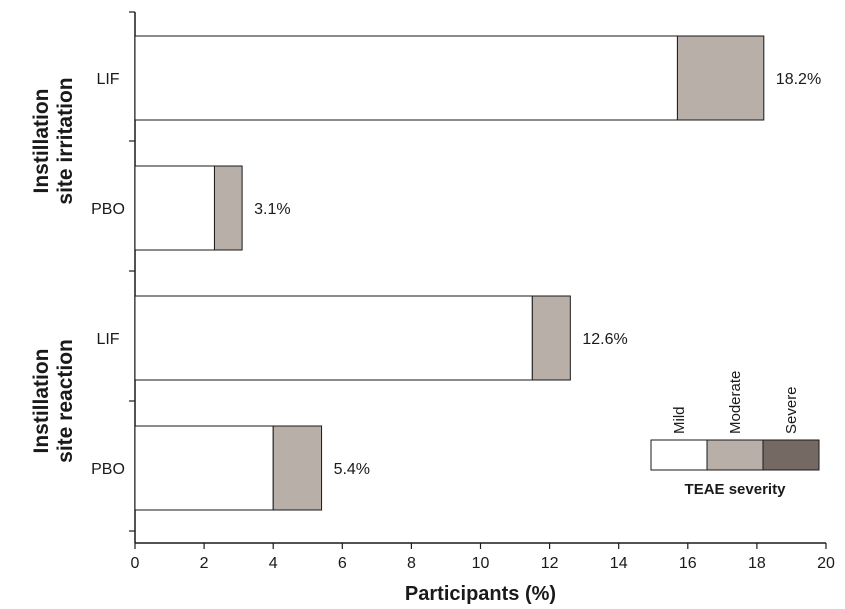 Image resolution: width=845 pixels, height=609 pixels. Describe the element at coordinates (736, 489) in the screenshot. I see `legend-title: TEAE severity` at that location.